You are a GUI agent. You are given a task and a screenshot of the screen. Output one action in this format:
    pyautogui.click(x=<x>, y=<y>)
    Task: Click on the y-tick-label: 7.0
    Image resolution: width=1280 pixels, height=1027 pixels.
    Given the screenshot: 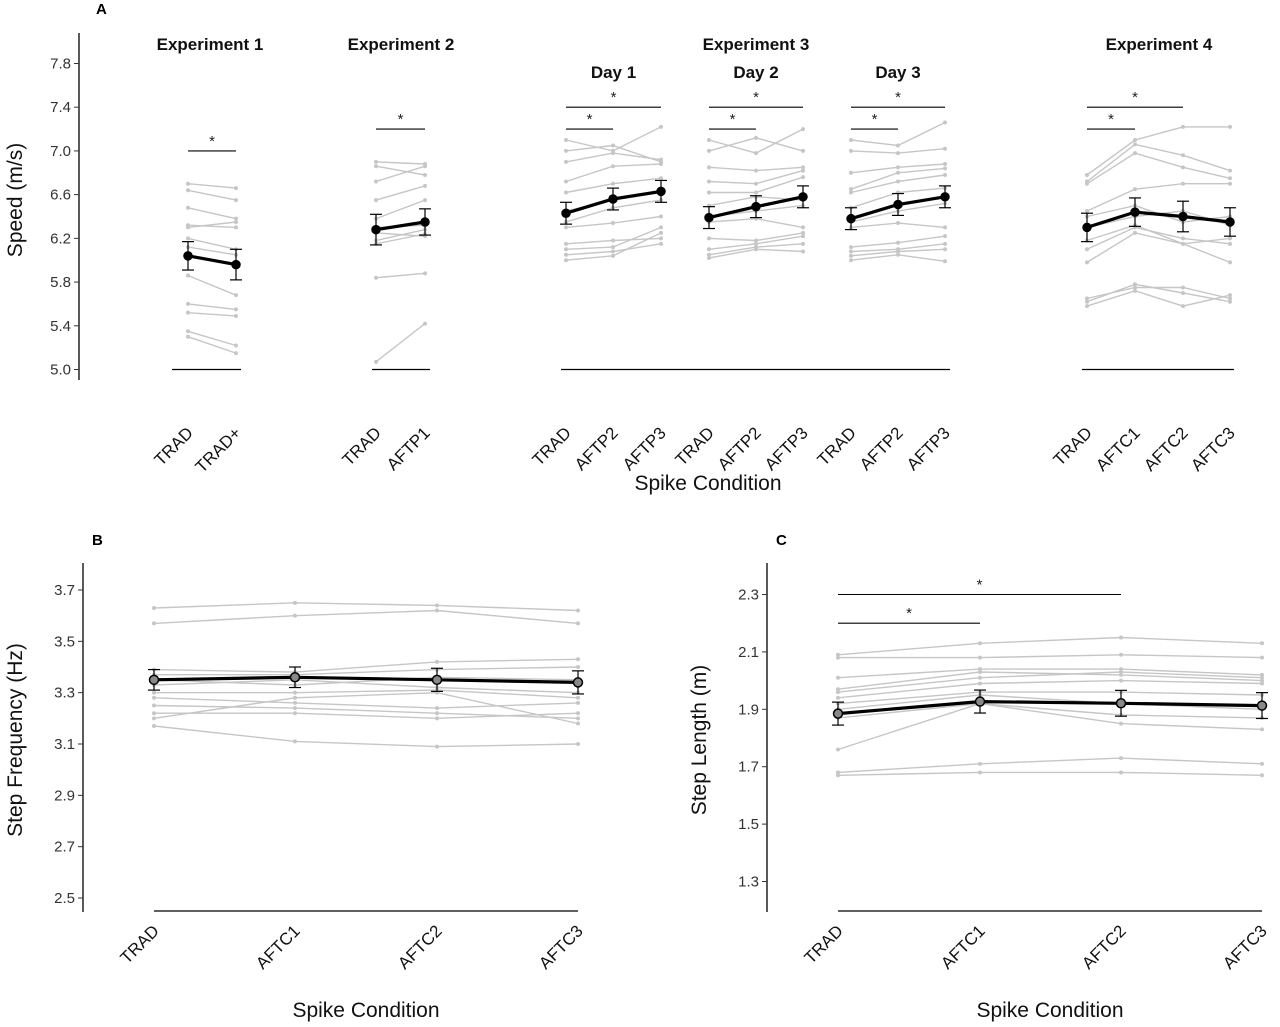 What is the action you would take?
    pyautogui.click(x=60, y=151)
    